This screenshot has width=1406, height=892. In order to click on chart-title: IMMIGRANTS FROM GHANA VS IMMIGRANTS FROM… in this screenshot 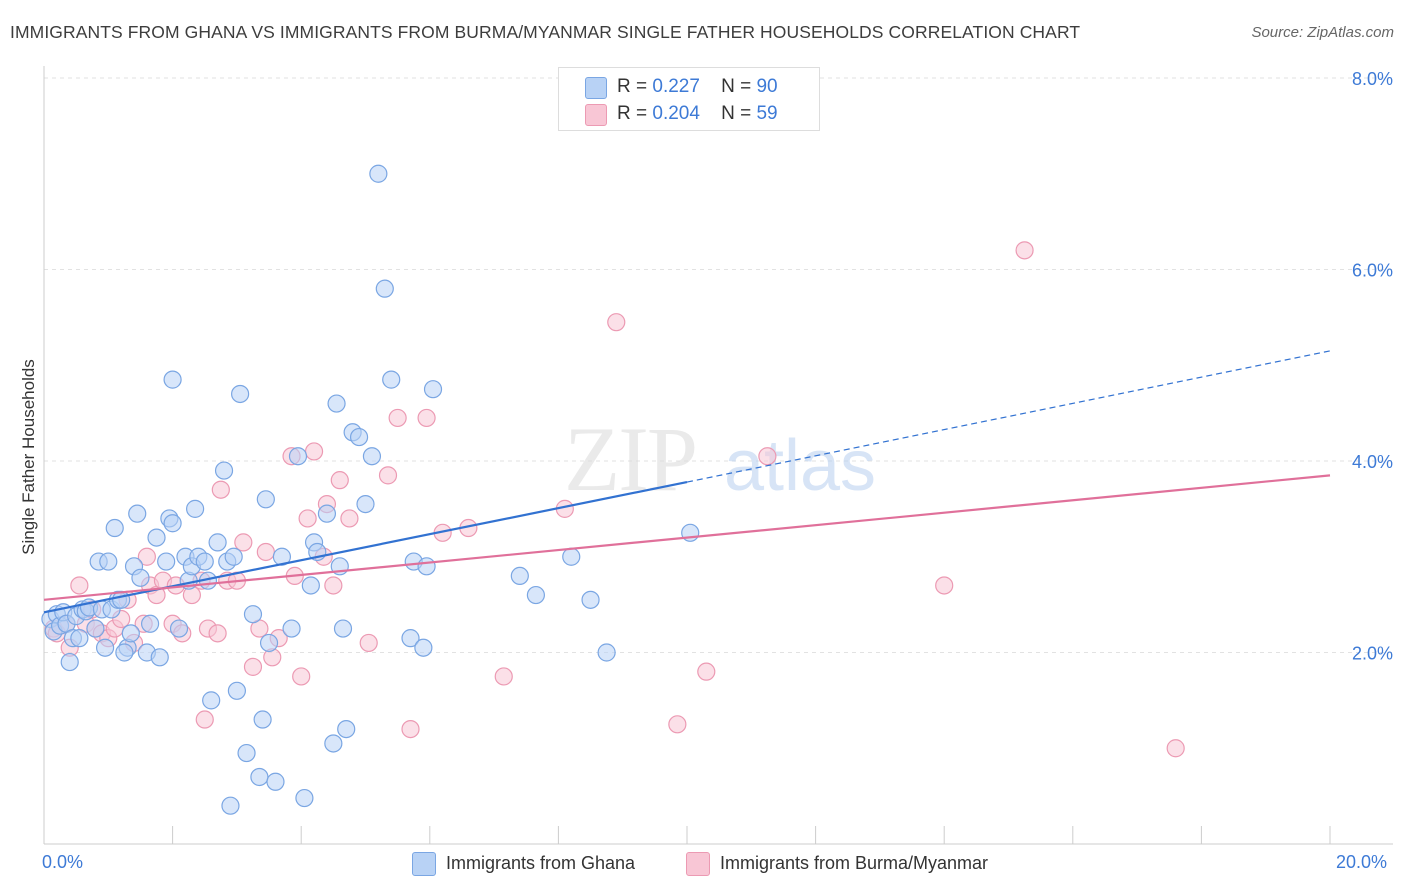, I will do `click(545, 32)`.